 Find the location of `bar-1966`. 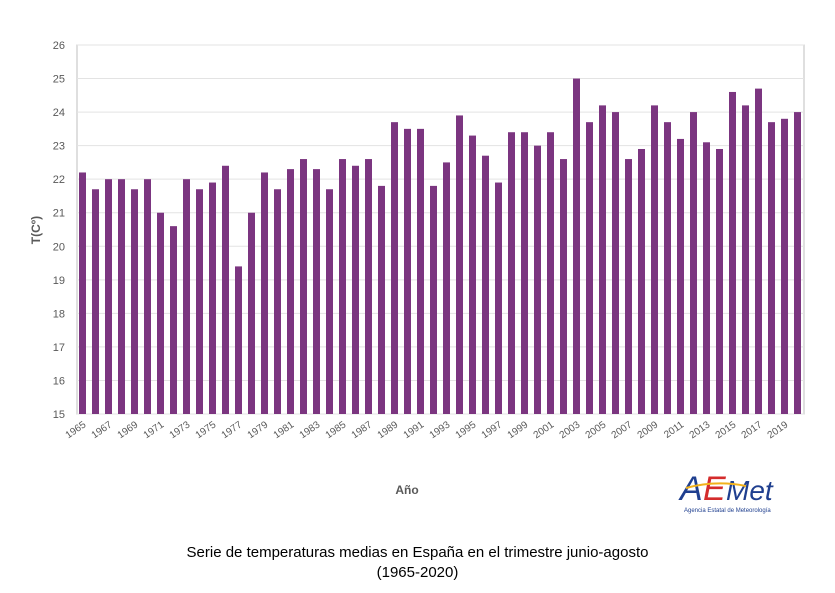

bar-1966 is located at coordinates (95, 301).